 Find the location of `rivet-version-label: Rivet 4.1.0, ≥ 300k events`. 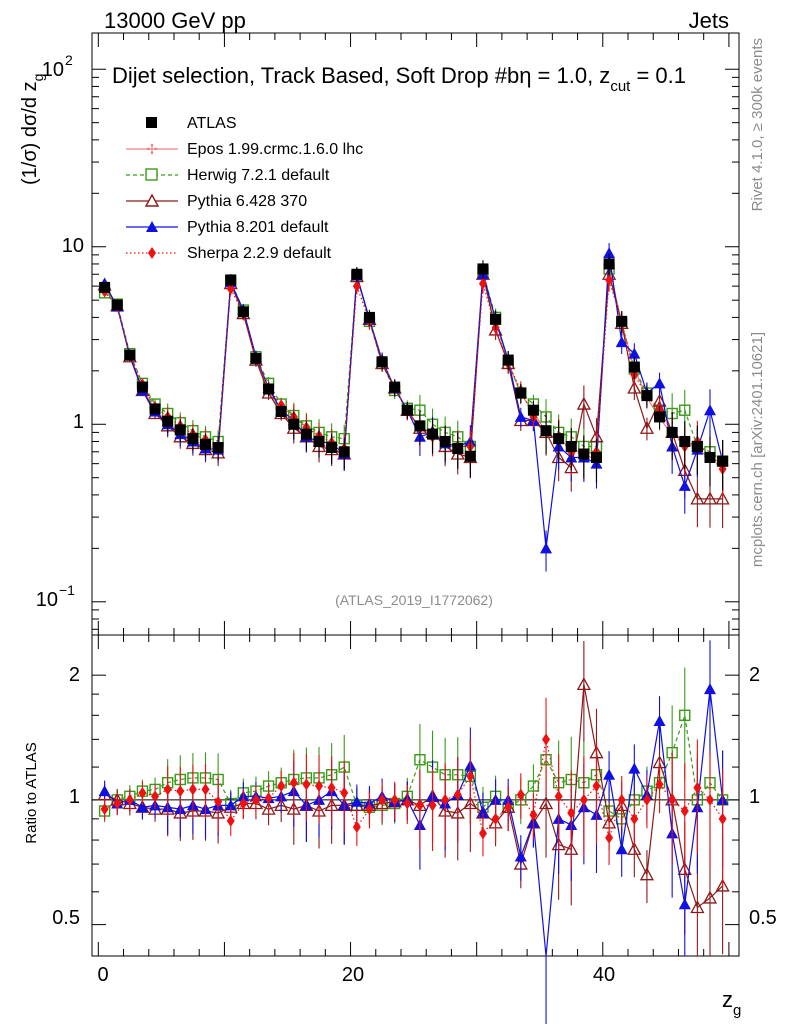

rivet-version-label: Rivet 4.1.0, ≥ 300k events is located at coordinates (757, 124).